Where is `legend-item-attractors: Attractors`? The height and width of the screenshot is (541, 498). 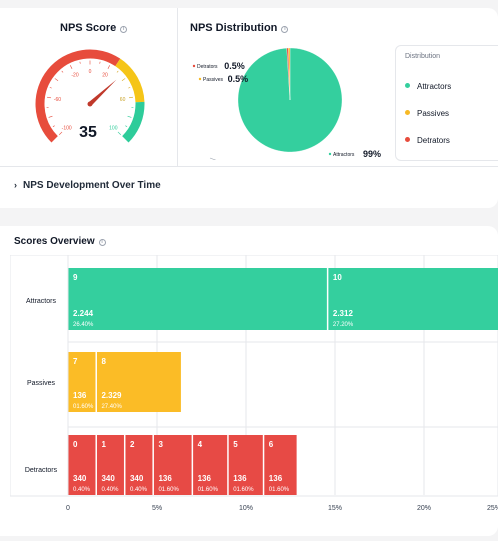
legend-item-attractors: Attractors is located at coordinates (428, 86).